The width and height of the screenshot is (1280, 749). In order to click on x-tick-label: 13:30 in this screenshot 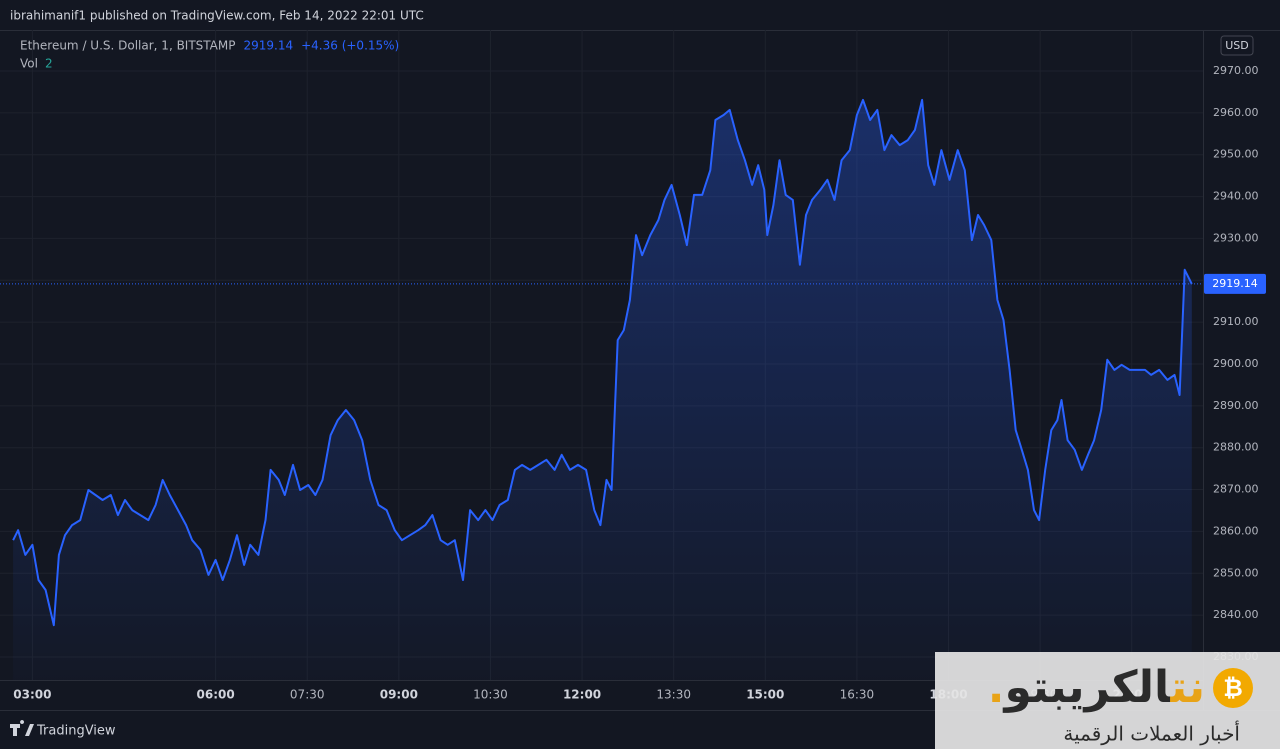, I will do `click(673, 695)`.